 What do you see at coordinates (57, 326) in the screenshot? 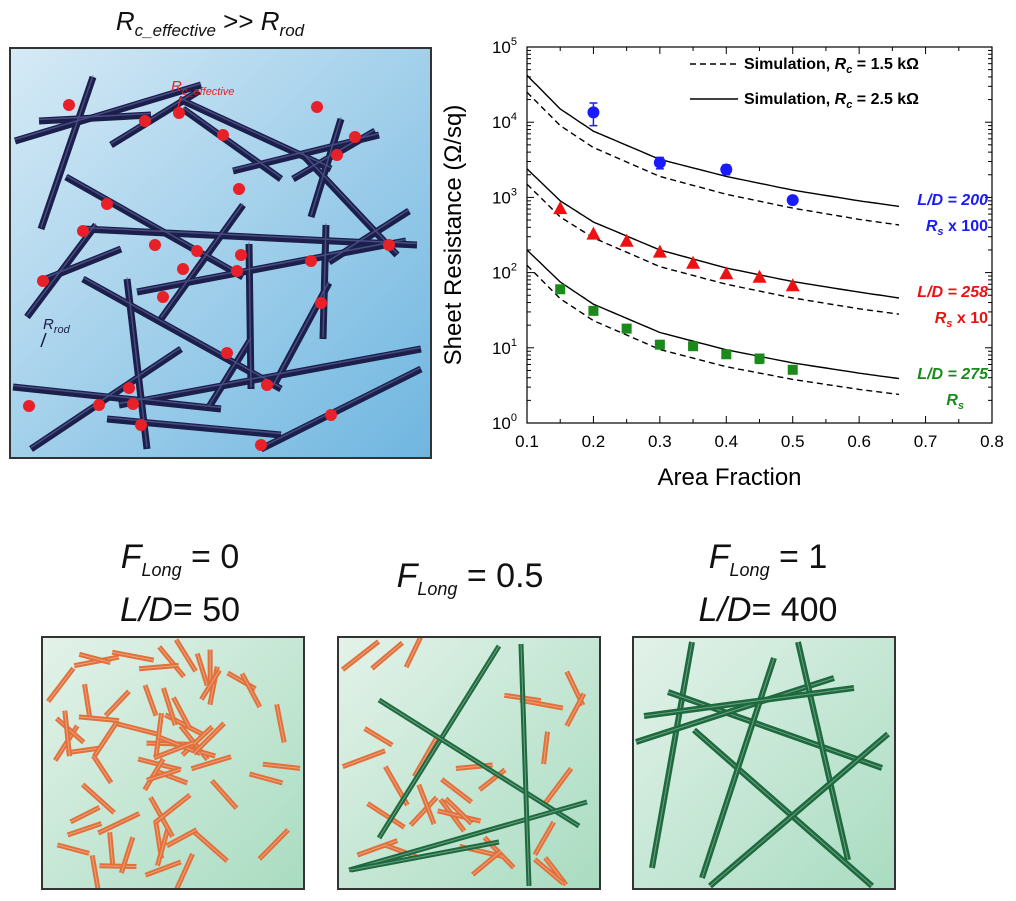
I see `rrod-label: Rrod` at bounding box center [57, 326].